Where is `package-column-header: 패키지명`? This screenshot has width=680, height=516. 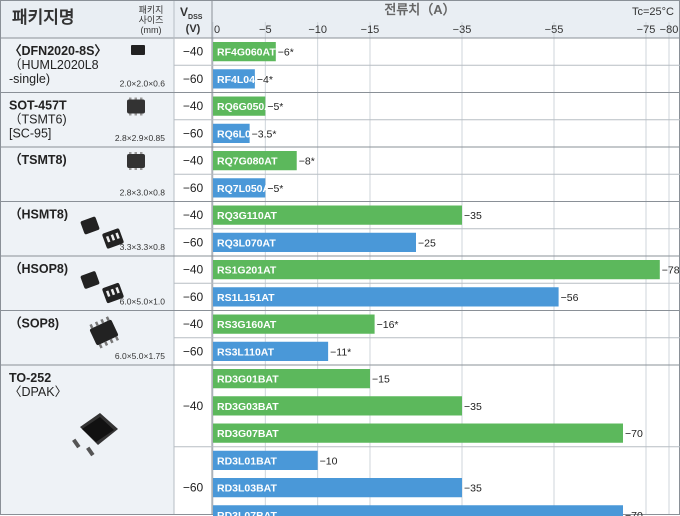 package-column-header: 패키지명 is located at coordinates (43, 17).